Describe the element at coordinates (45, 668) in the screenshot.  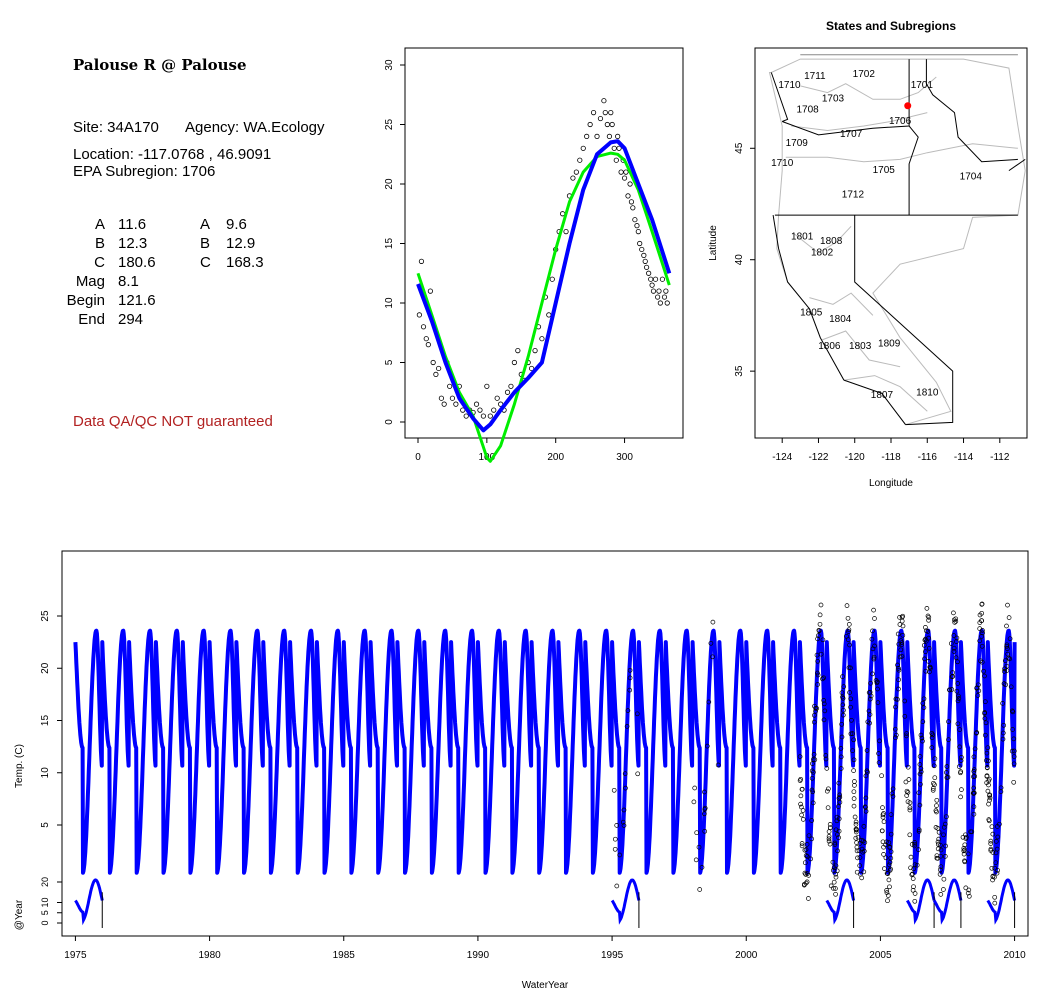
I see `y-tick-label: 20` at that location.